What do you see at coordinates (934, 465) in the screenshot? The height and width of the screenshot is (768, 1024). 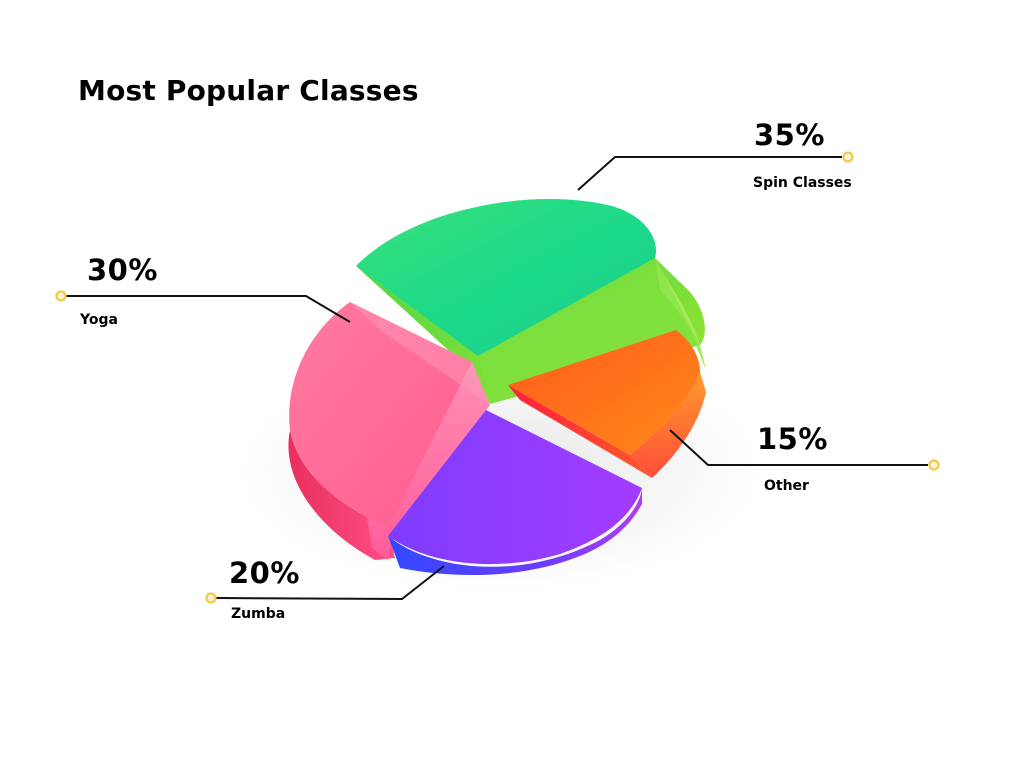 I see `marker-dot-other` at bounding box center [934, 465].